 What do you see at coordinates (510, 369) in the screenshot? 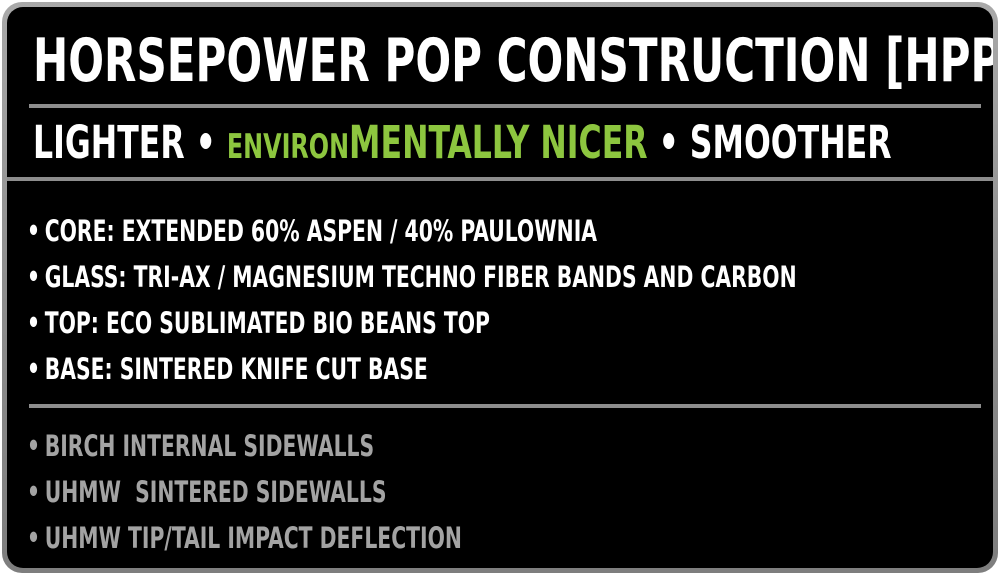
I see `spec-item: • BASE: SINTERED KNIFE CUT BASE` at bounding box center [510, 369].